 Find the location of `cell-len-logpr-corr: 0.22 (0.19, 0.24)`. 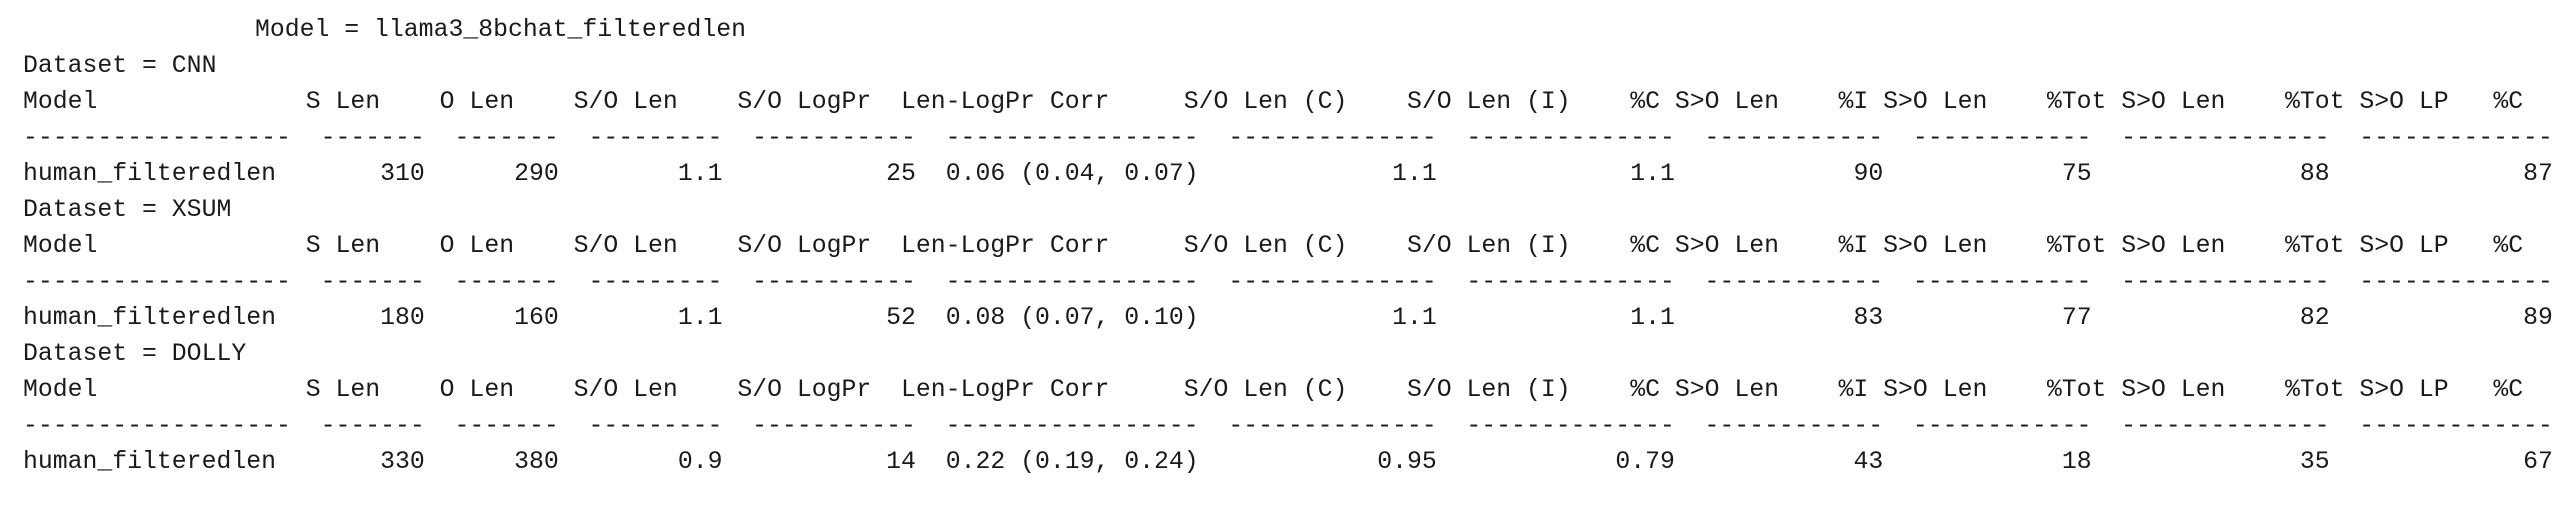

cell-len-logpr-corr: 0.22 (0.19, 0.24) is located at coordinates (1072, 462).